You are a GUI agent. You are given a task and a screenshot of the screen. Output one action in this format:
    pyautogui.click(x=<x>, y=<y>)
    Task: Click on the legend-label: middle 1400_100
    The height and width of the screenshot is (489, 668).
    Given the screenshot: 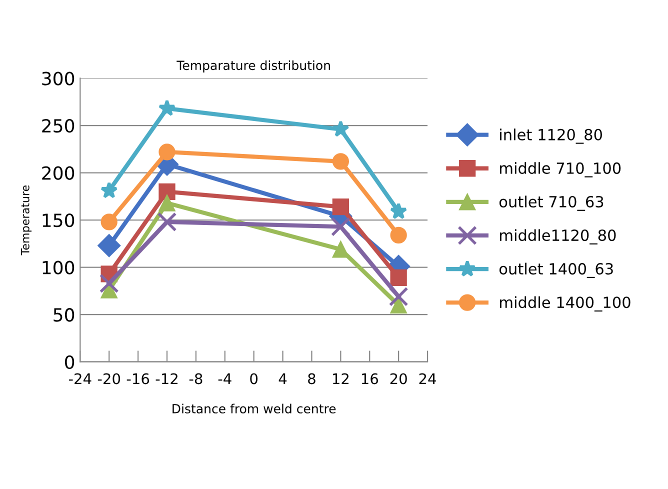 What is the action you would take?
    pyautogui.click(x=565, y=304)
    